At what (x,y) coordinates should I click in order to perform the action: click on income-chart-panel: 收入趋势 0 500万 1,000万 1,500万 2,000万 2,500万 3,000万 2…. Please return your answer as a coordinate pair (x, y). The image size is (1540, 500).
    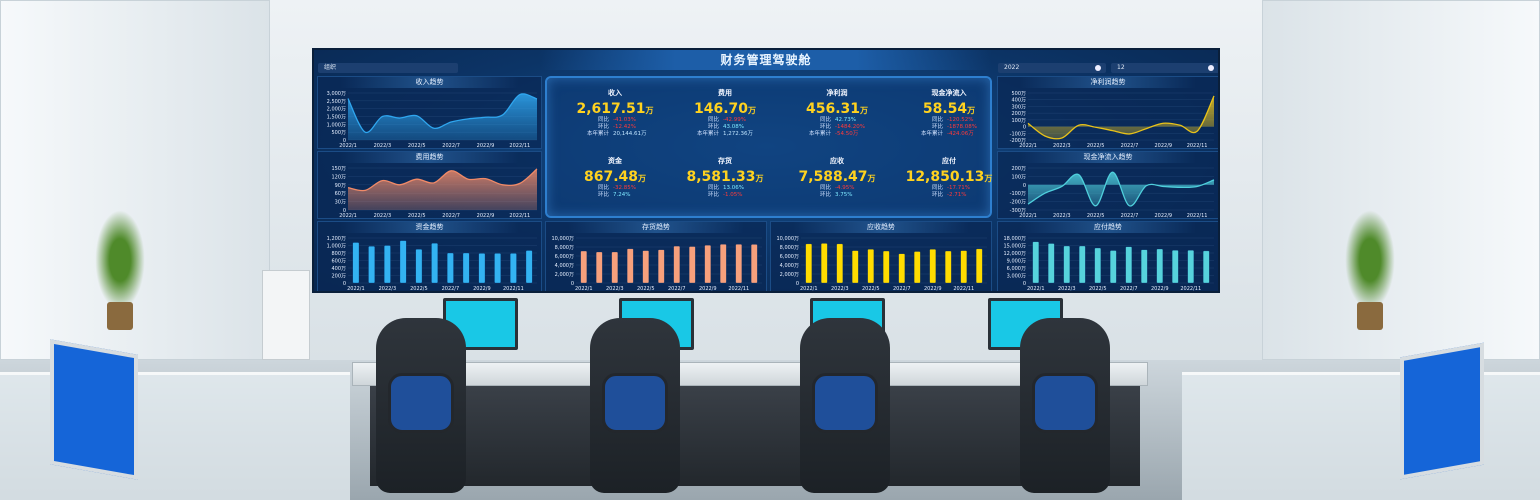
    Looking at the image, I should click on (429, 112).